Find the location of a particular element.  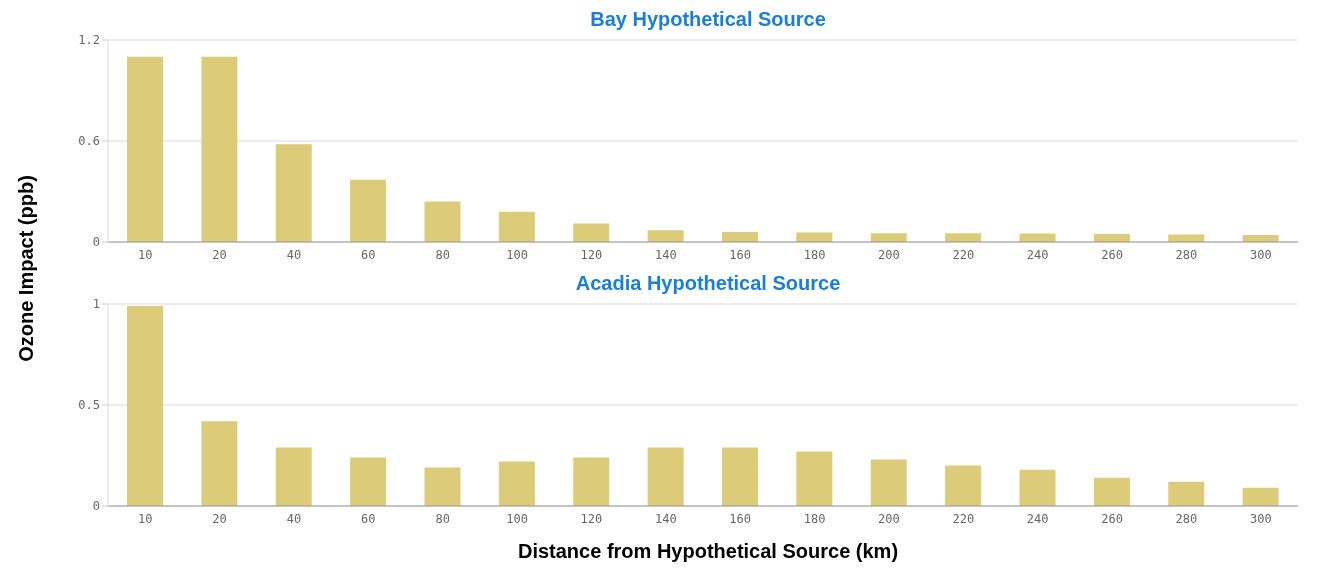

y-tick-label: 1.2 is located at coordinates (89, 40).